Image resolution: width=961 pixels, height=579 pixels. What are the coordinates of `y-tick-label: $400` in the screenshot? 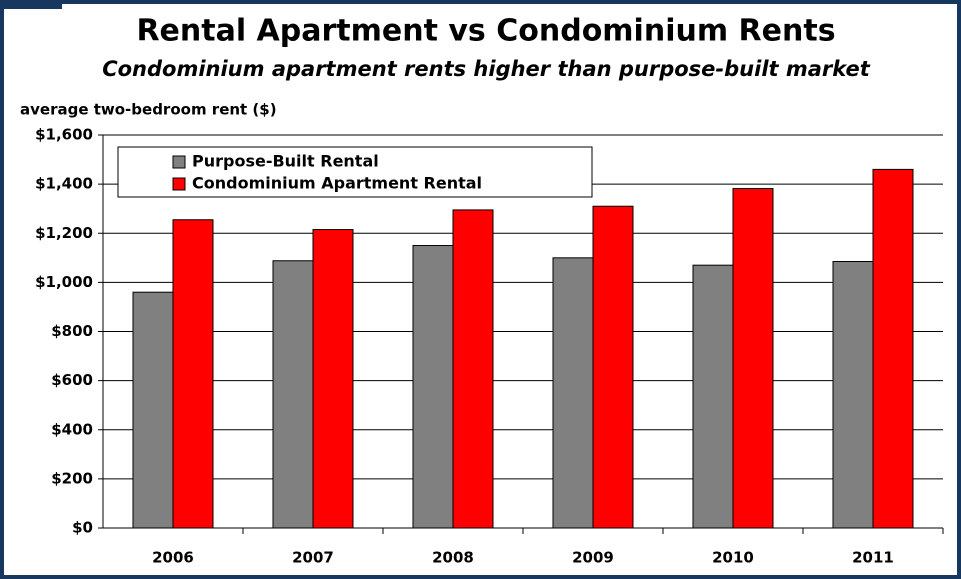 It's located at (72, 429).